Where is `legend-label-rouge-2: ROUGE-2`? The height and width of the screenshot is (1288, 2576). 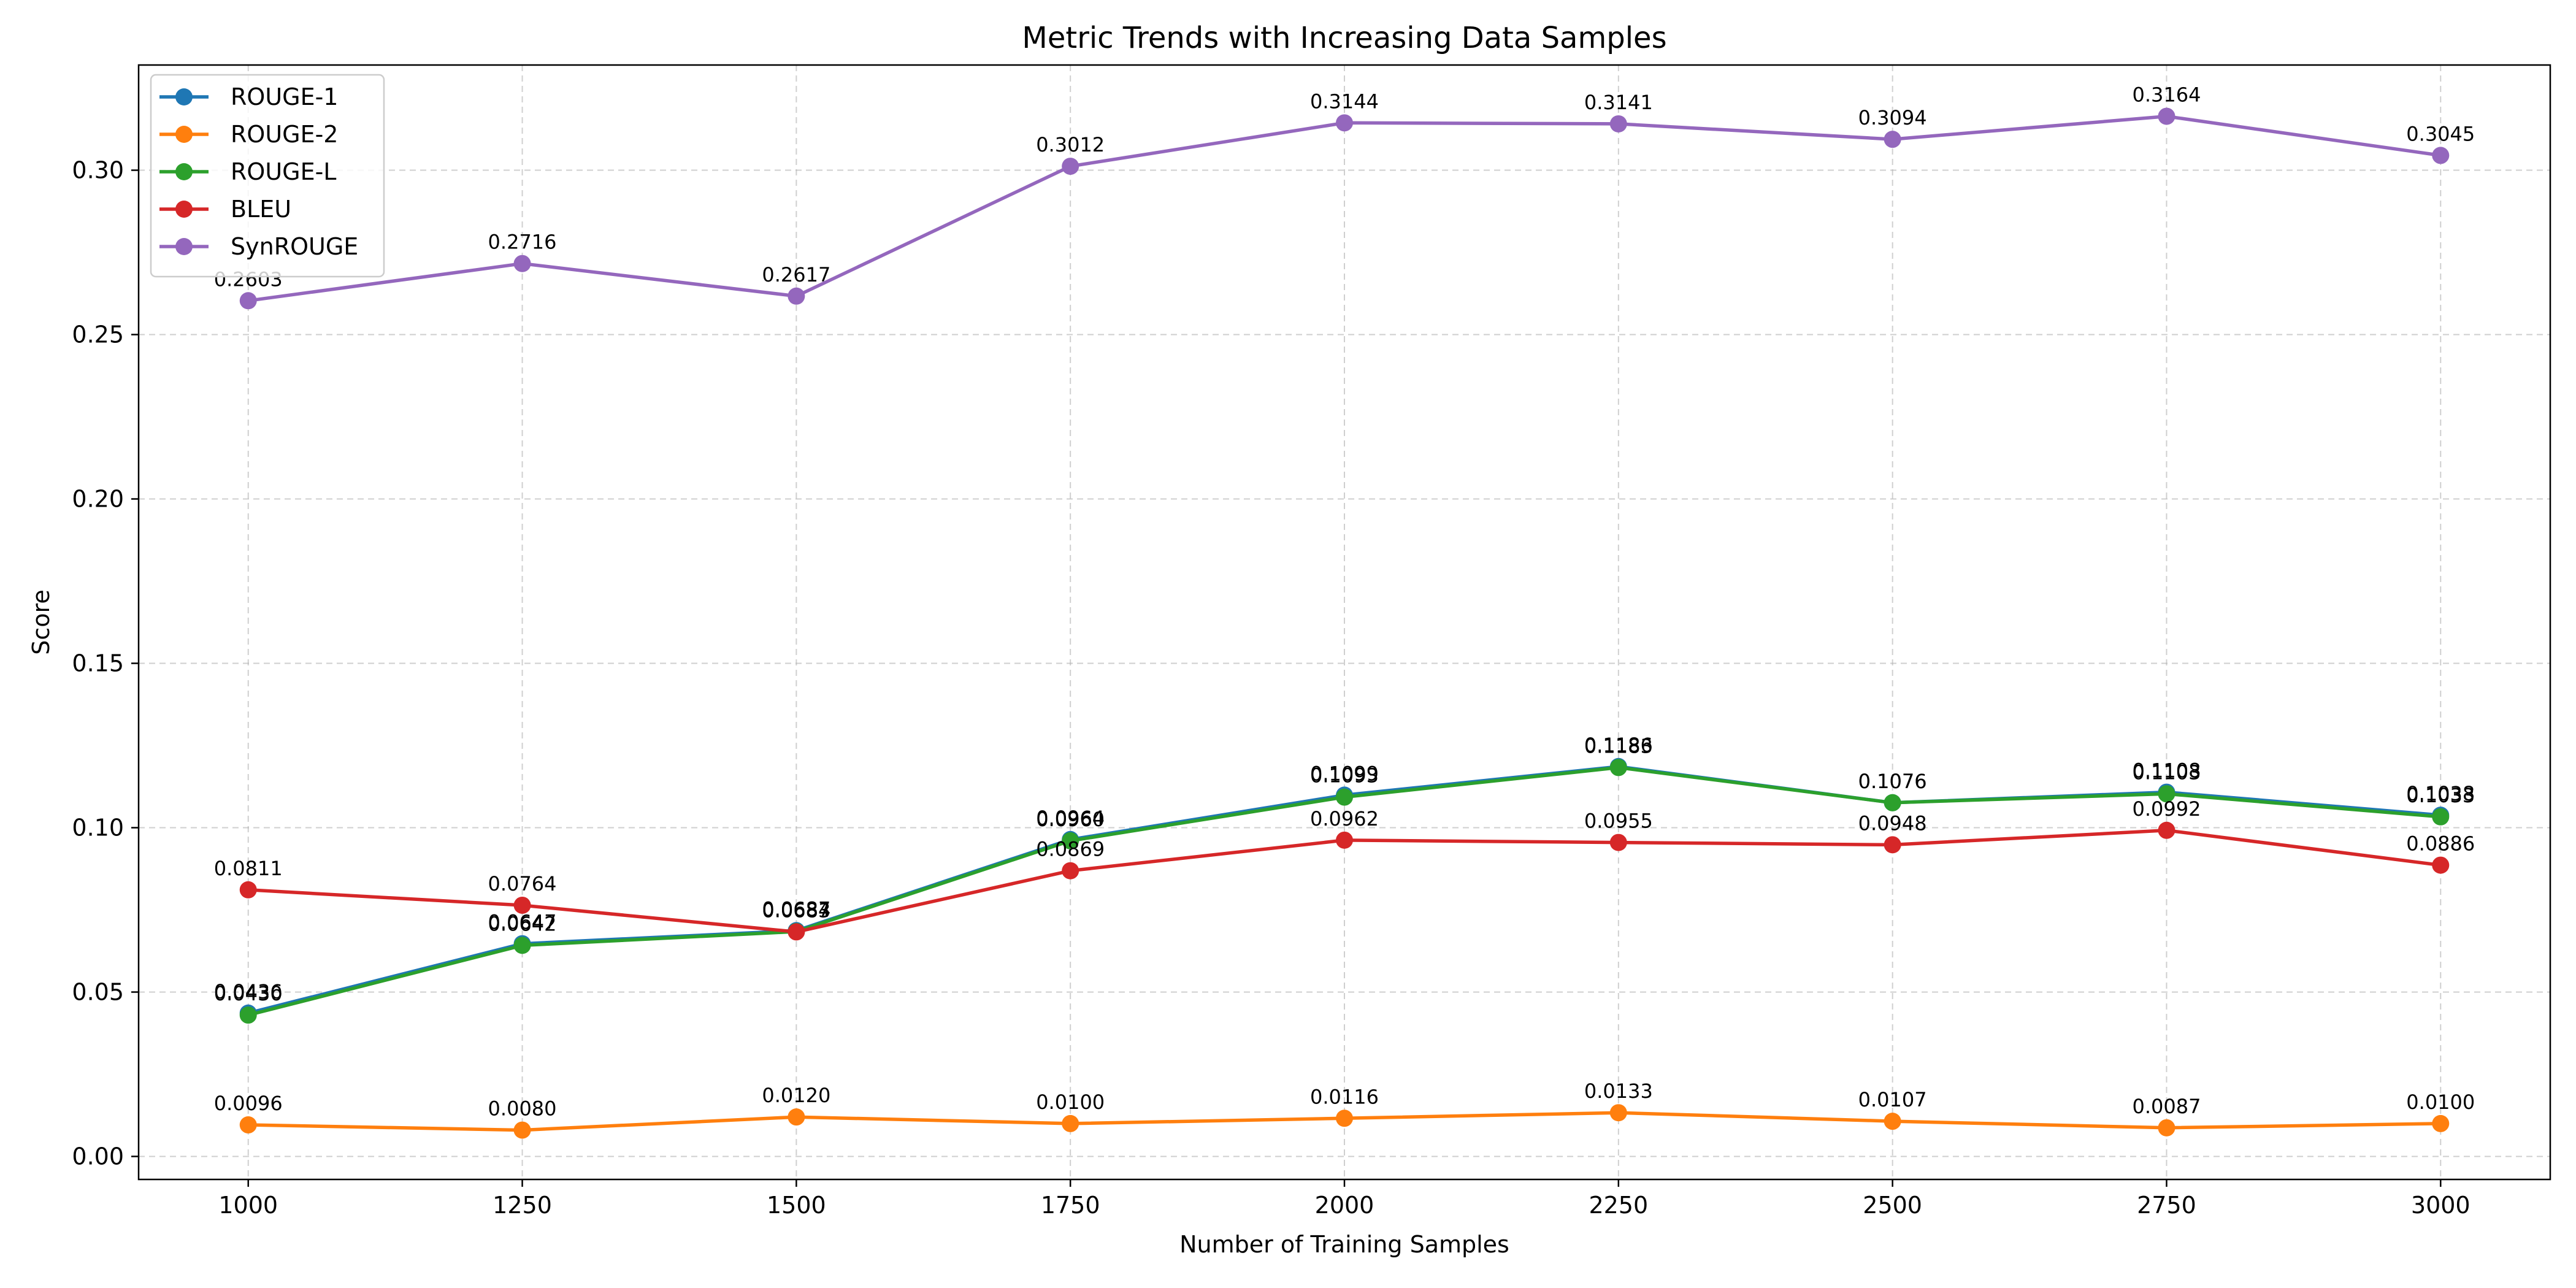 legend-label-rouge-2: ROUGE-2 is located at coordinates (284, 134).